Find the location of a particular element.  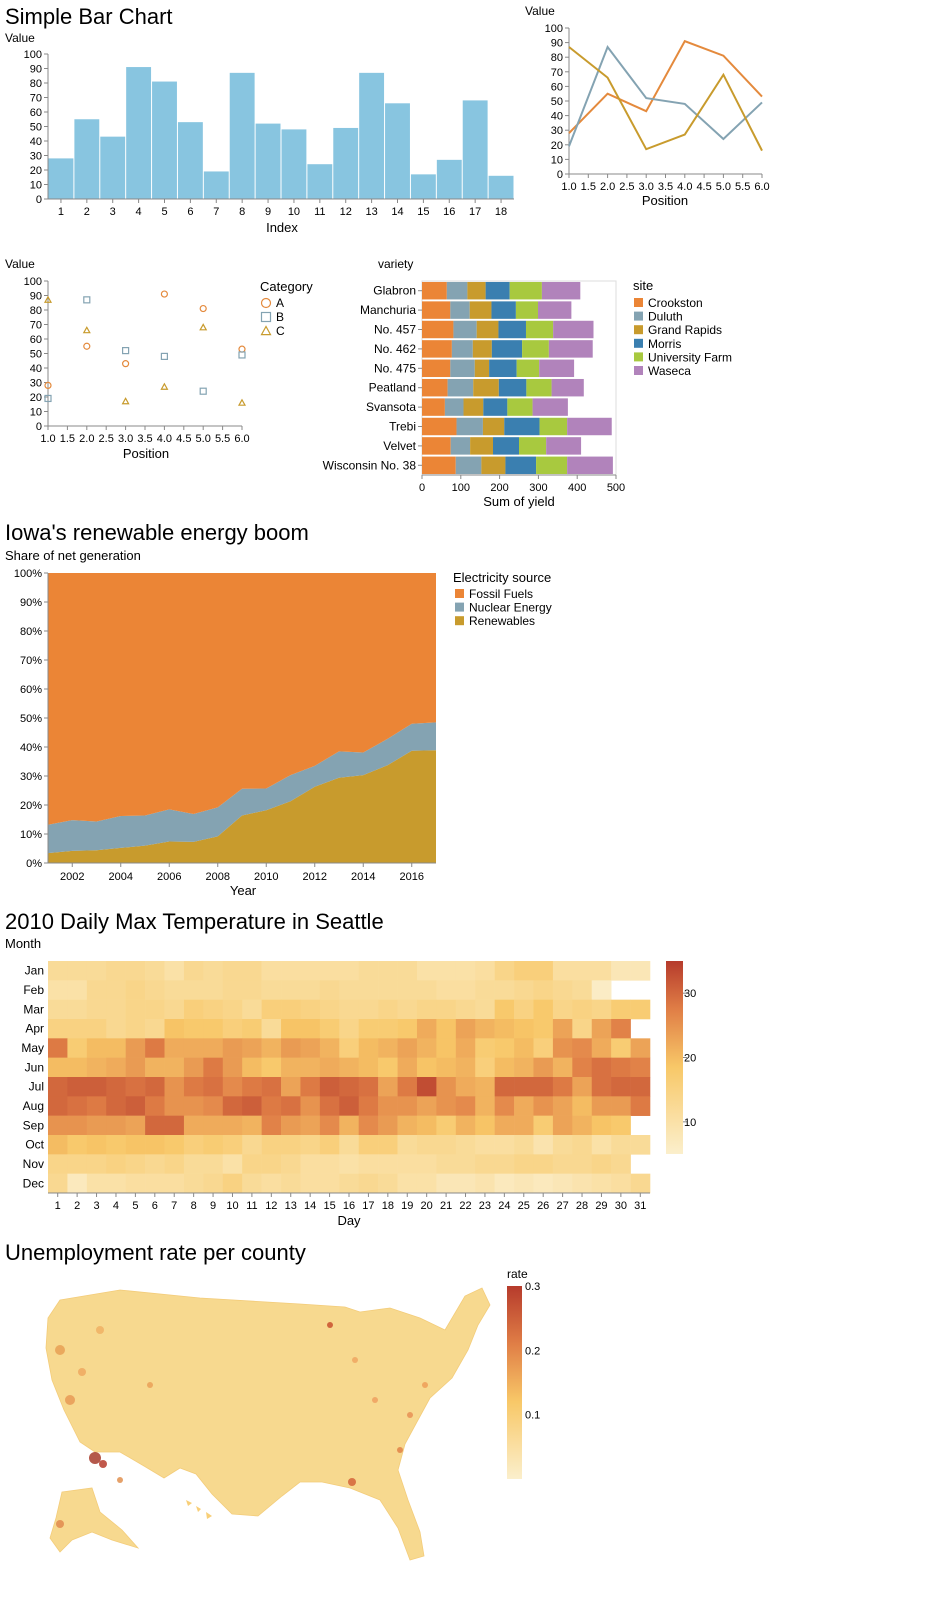

scatter-x-tick-label: 3.5 is located at coordinates (144, 439).